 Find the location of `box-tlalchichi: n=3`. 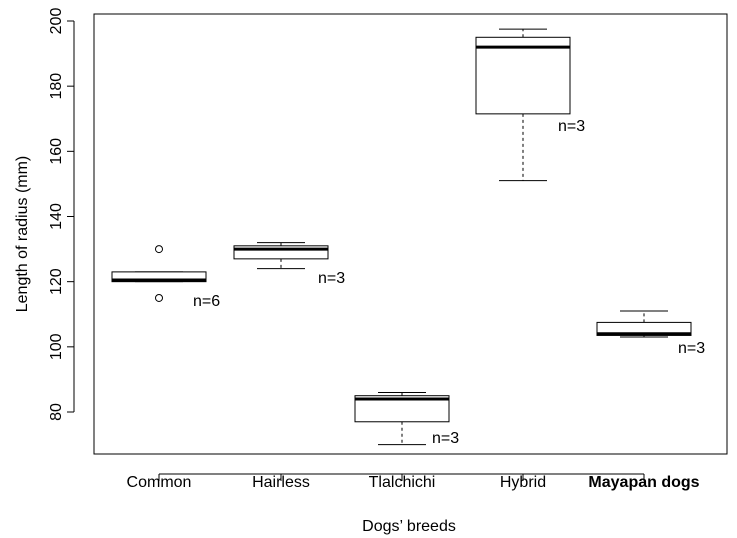

box-tlalchichi: n=3 is located at coordinates (406, 419).